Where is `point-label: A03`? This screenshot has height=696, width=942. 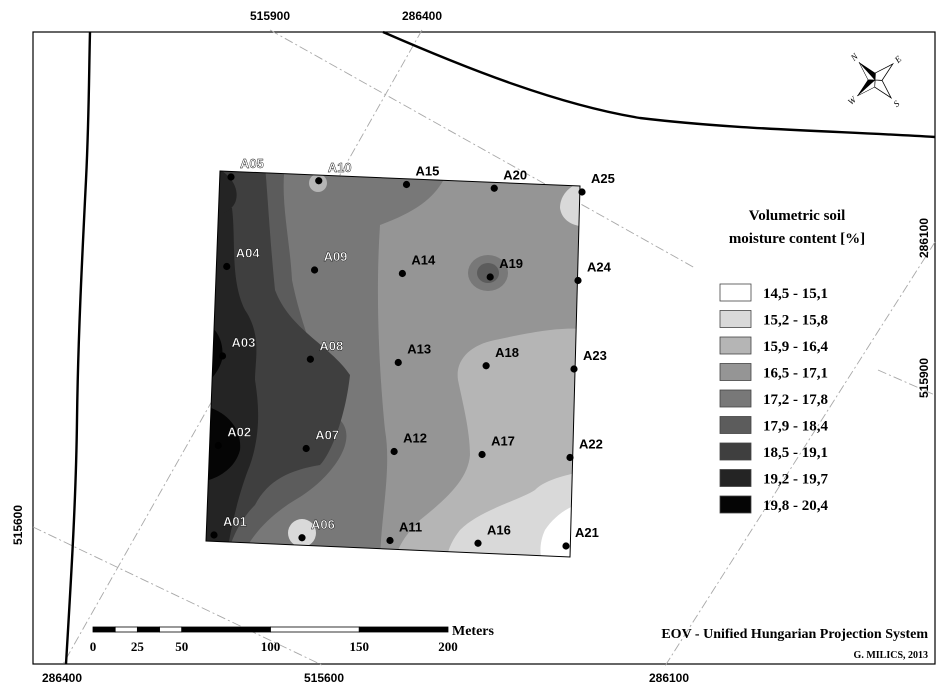
point-label: A03 is located at coordinates (244, 342).